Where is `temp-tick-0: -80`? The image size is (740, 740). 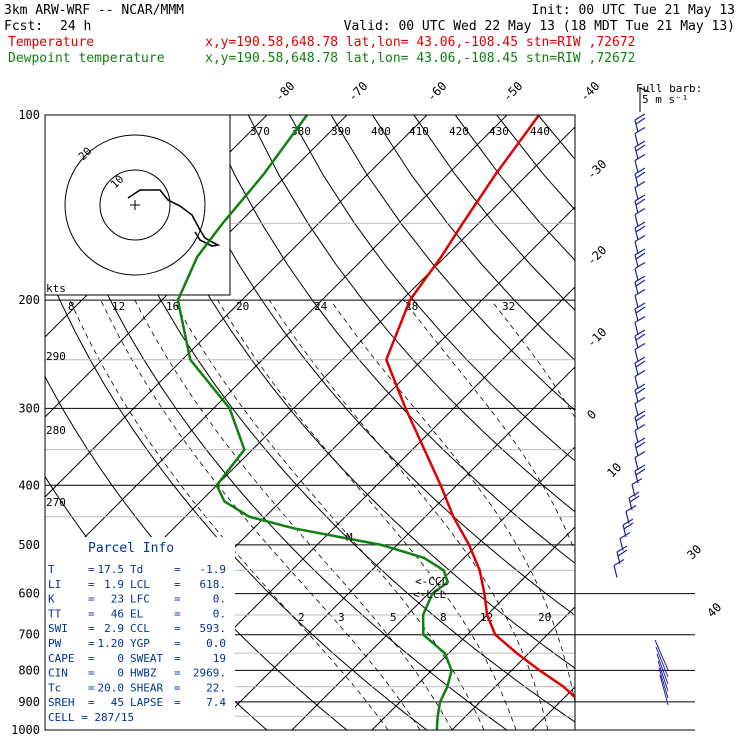 temp-tick-0: -80 is located at coordinates (284, 91).